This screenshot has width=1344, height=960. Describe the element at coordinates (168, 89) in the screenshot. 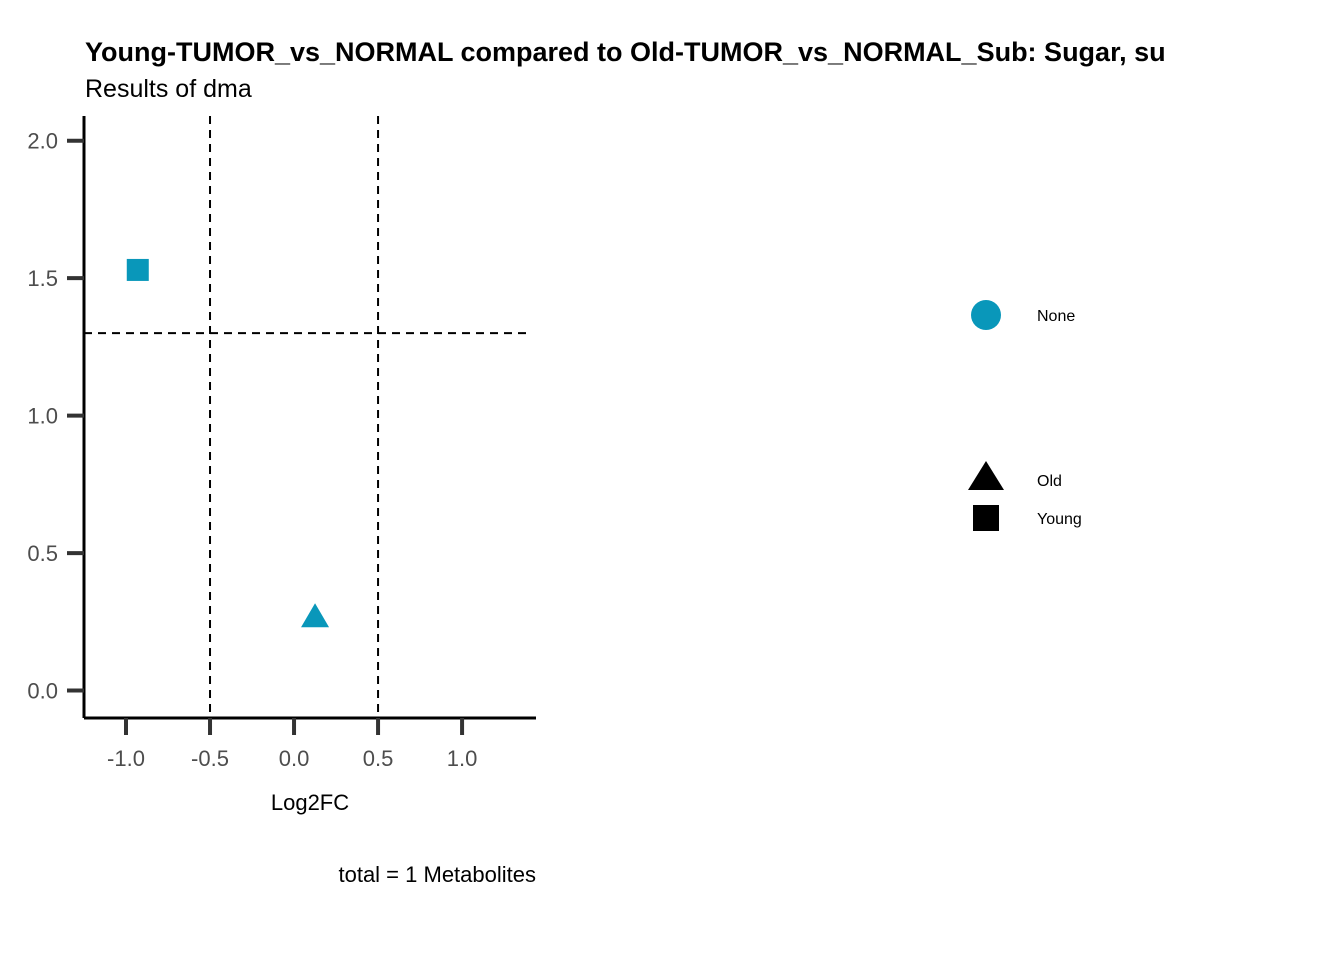

I see `chart-subtitle: Results of dma` at that location.